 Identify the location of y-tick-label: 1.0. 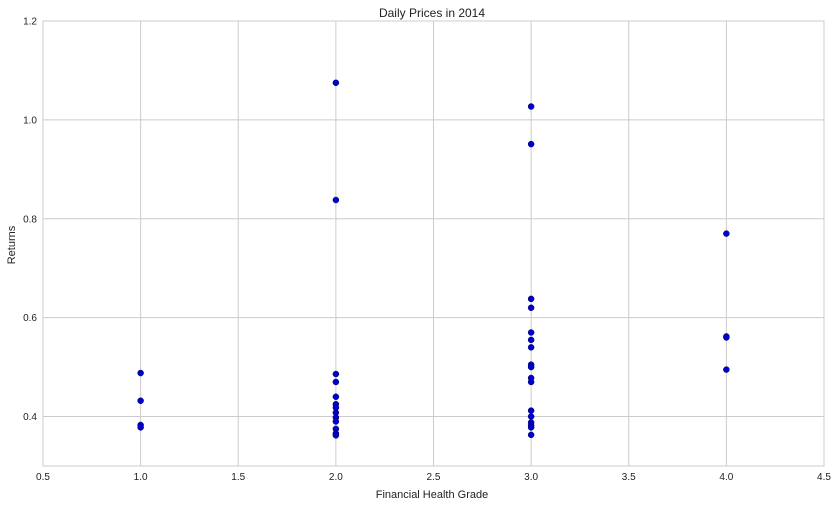
(30, 120).